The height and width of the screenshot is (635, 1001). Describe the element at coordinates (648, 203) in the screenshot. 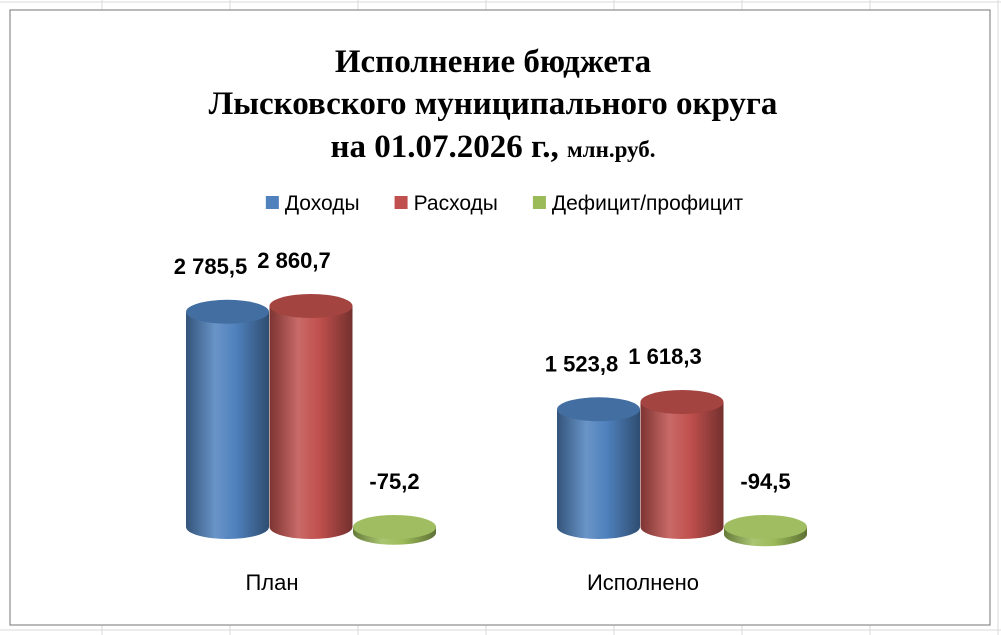

I see `legend-label: Дефицит/профицит` at that location.